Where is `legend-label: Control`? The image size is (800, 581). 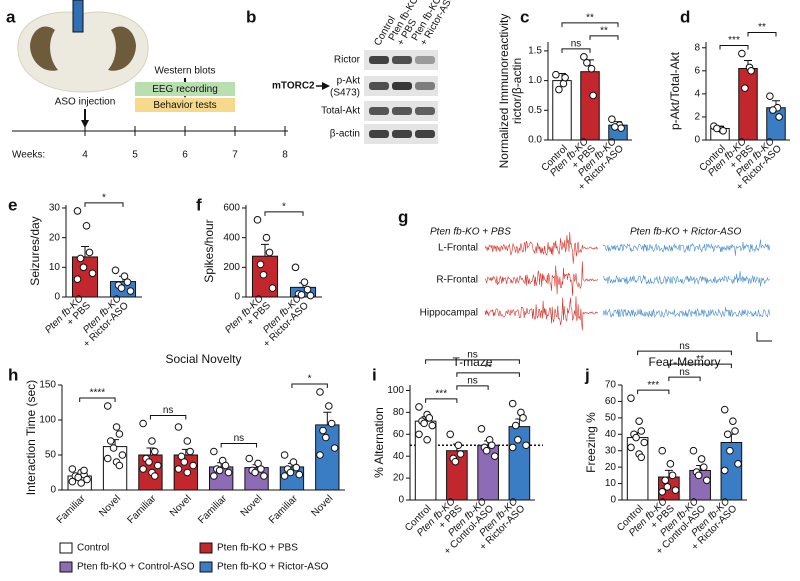 legend-label: Control is located at coordinates (93, 548).